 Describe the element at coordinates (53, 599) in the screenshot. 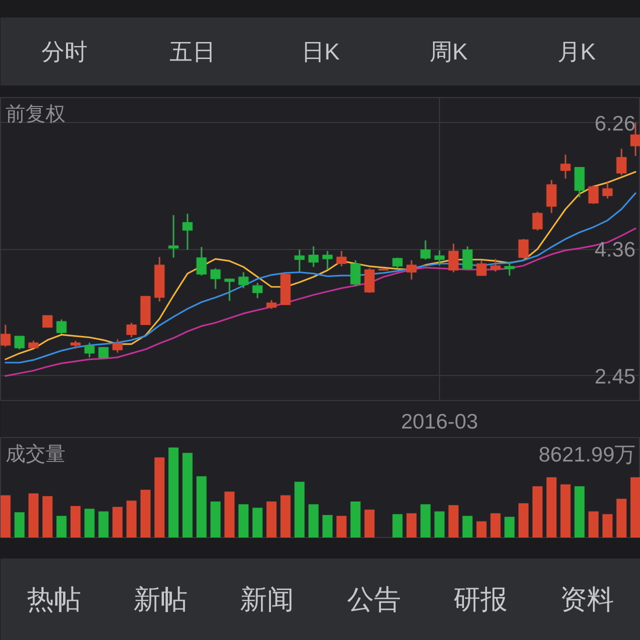

I see `text: 热帖` at that location.